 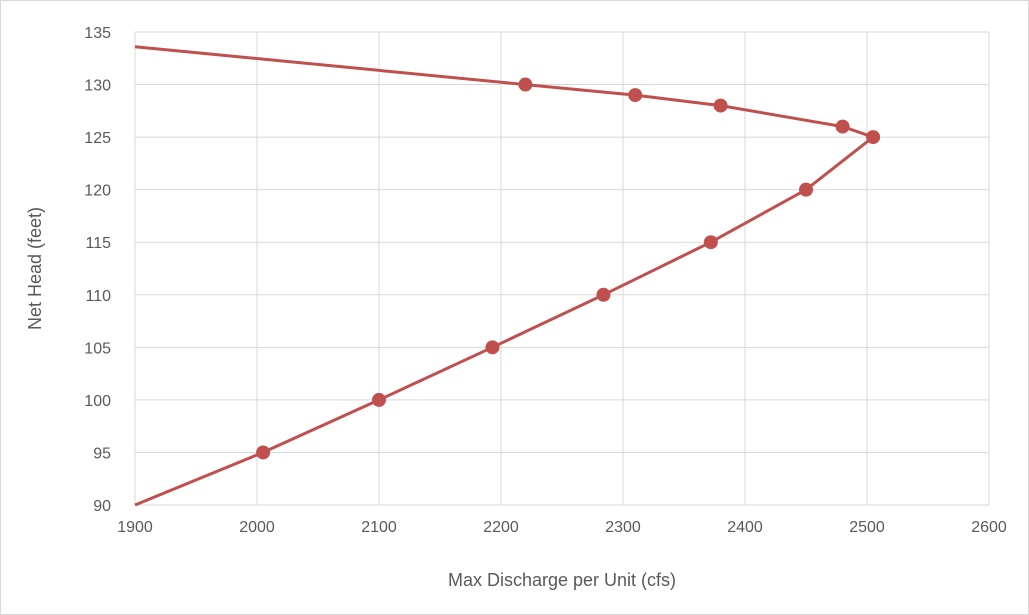 I want to click on y-tick-label: 100, so click(x=97, y=401).